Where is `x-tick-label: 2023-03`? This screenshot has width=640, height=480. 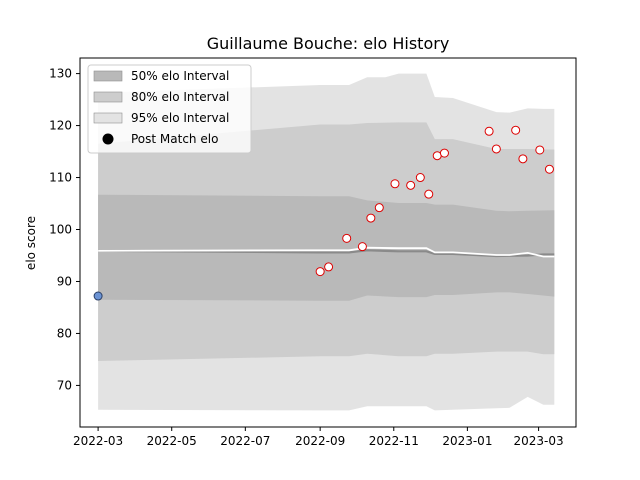 x-tick-label: 2023-03 is located at coordinates (539, 441).